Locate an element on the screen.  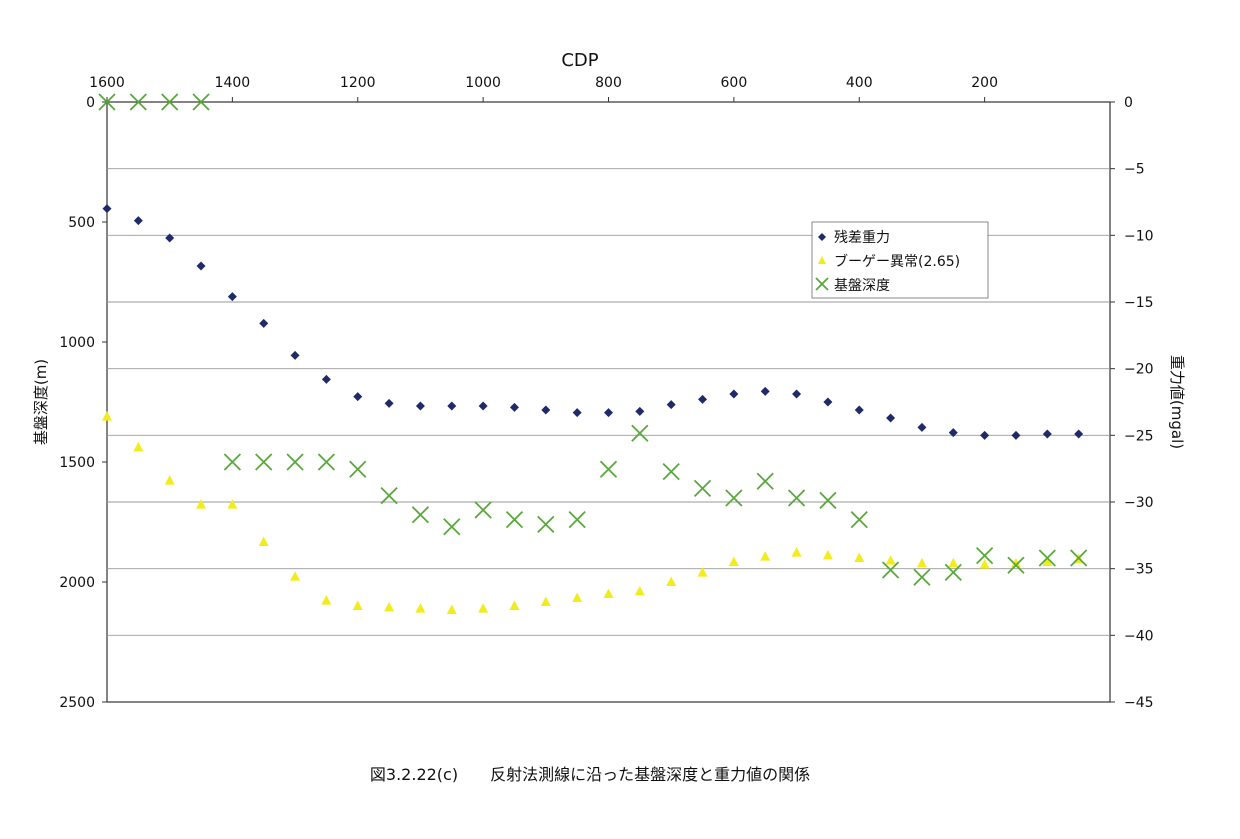
legend-label-bouguer-anomaly: ブーゲー異常(2.65) is located at coordinates (897, 261).